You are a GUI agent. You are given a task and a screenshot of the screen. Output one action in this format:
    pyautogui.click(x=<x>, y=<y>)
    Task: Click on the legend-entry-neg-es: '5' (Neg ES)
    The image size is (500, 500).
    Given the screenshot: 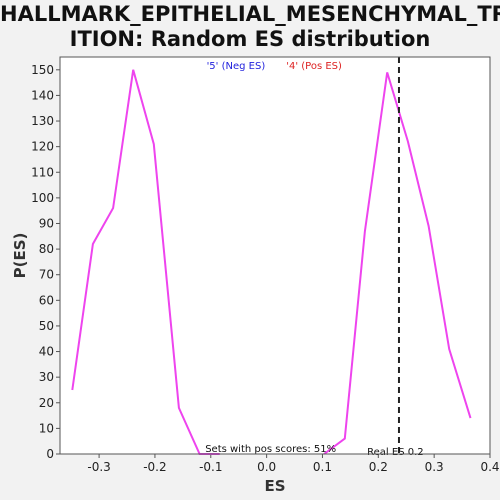 What is the action you would take?
    pyautogui.click(x=236, y=66)
    